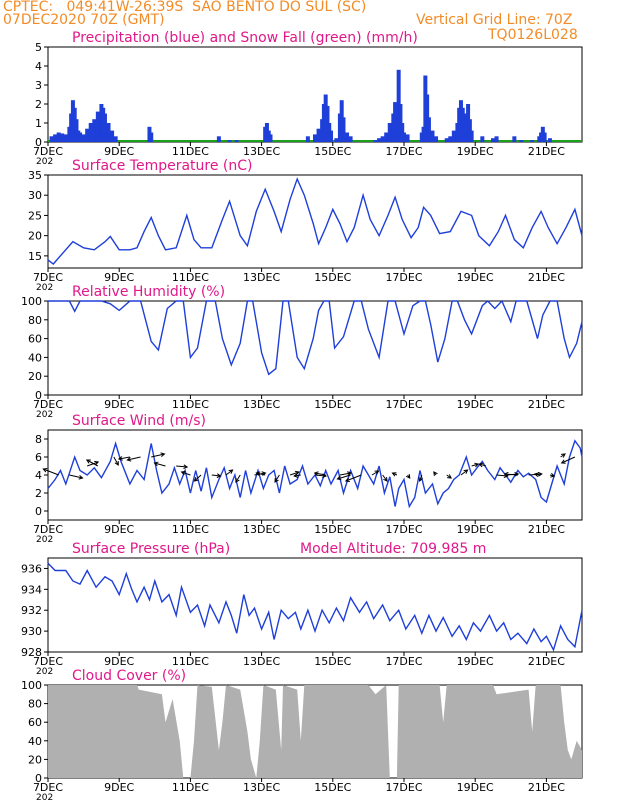 The height and width of the screenshot is (800, 618). What do you see at coordinates (38, 493) in the screenshot?
I see `wind-ytick-label: 2` at bounding box center [38, 493].